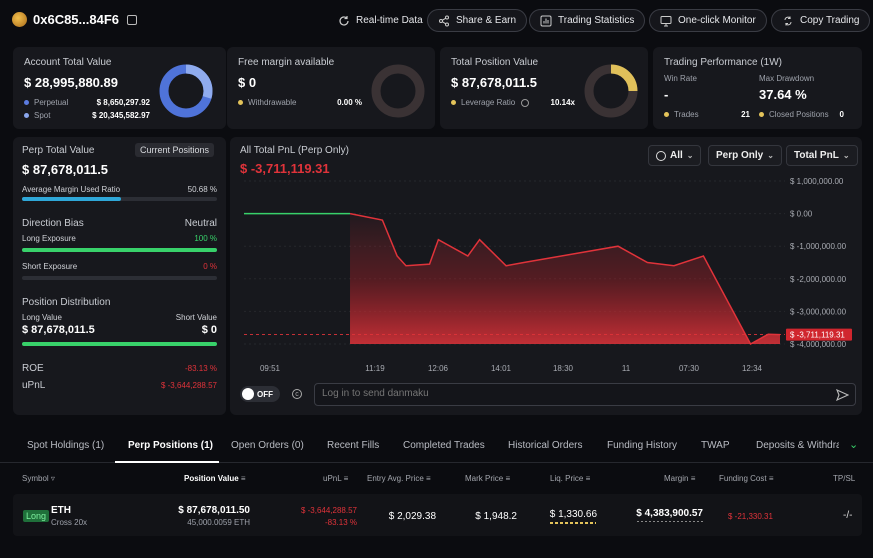 The height and width of the screenshot is (558, 873). I want to click on pnl-title: All Total PnL (Perp Only), so click(294, 150).